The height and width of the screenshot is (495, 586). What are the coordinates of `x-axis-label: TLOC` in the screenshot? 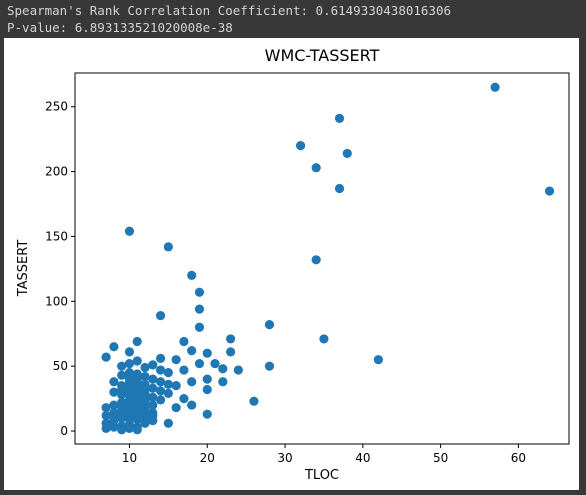 It's located at (321, 475).